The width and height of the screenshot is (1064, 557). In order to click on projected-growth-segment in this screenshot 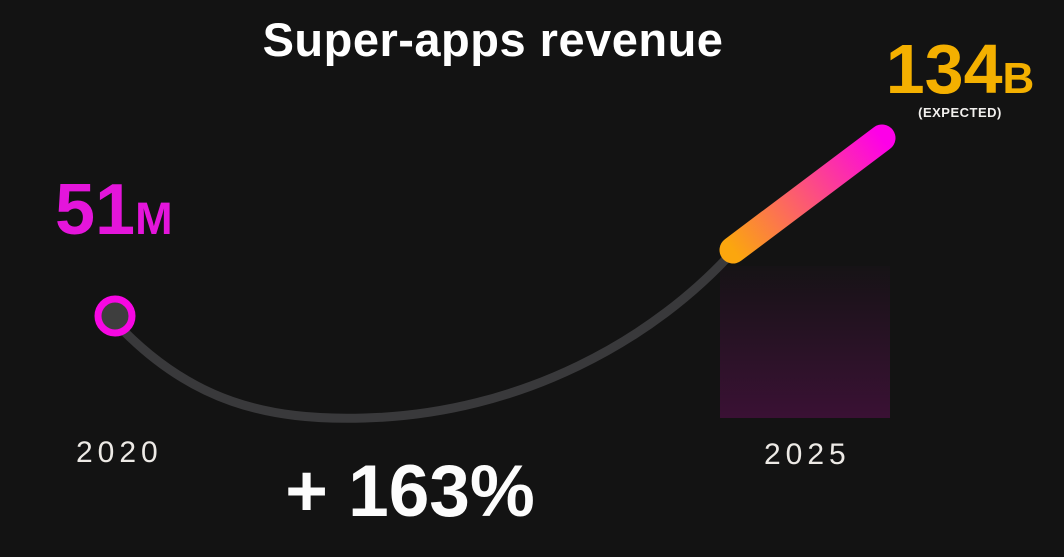, I will do `click(807, 194)`.